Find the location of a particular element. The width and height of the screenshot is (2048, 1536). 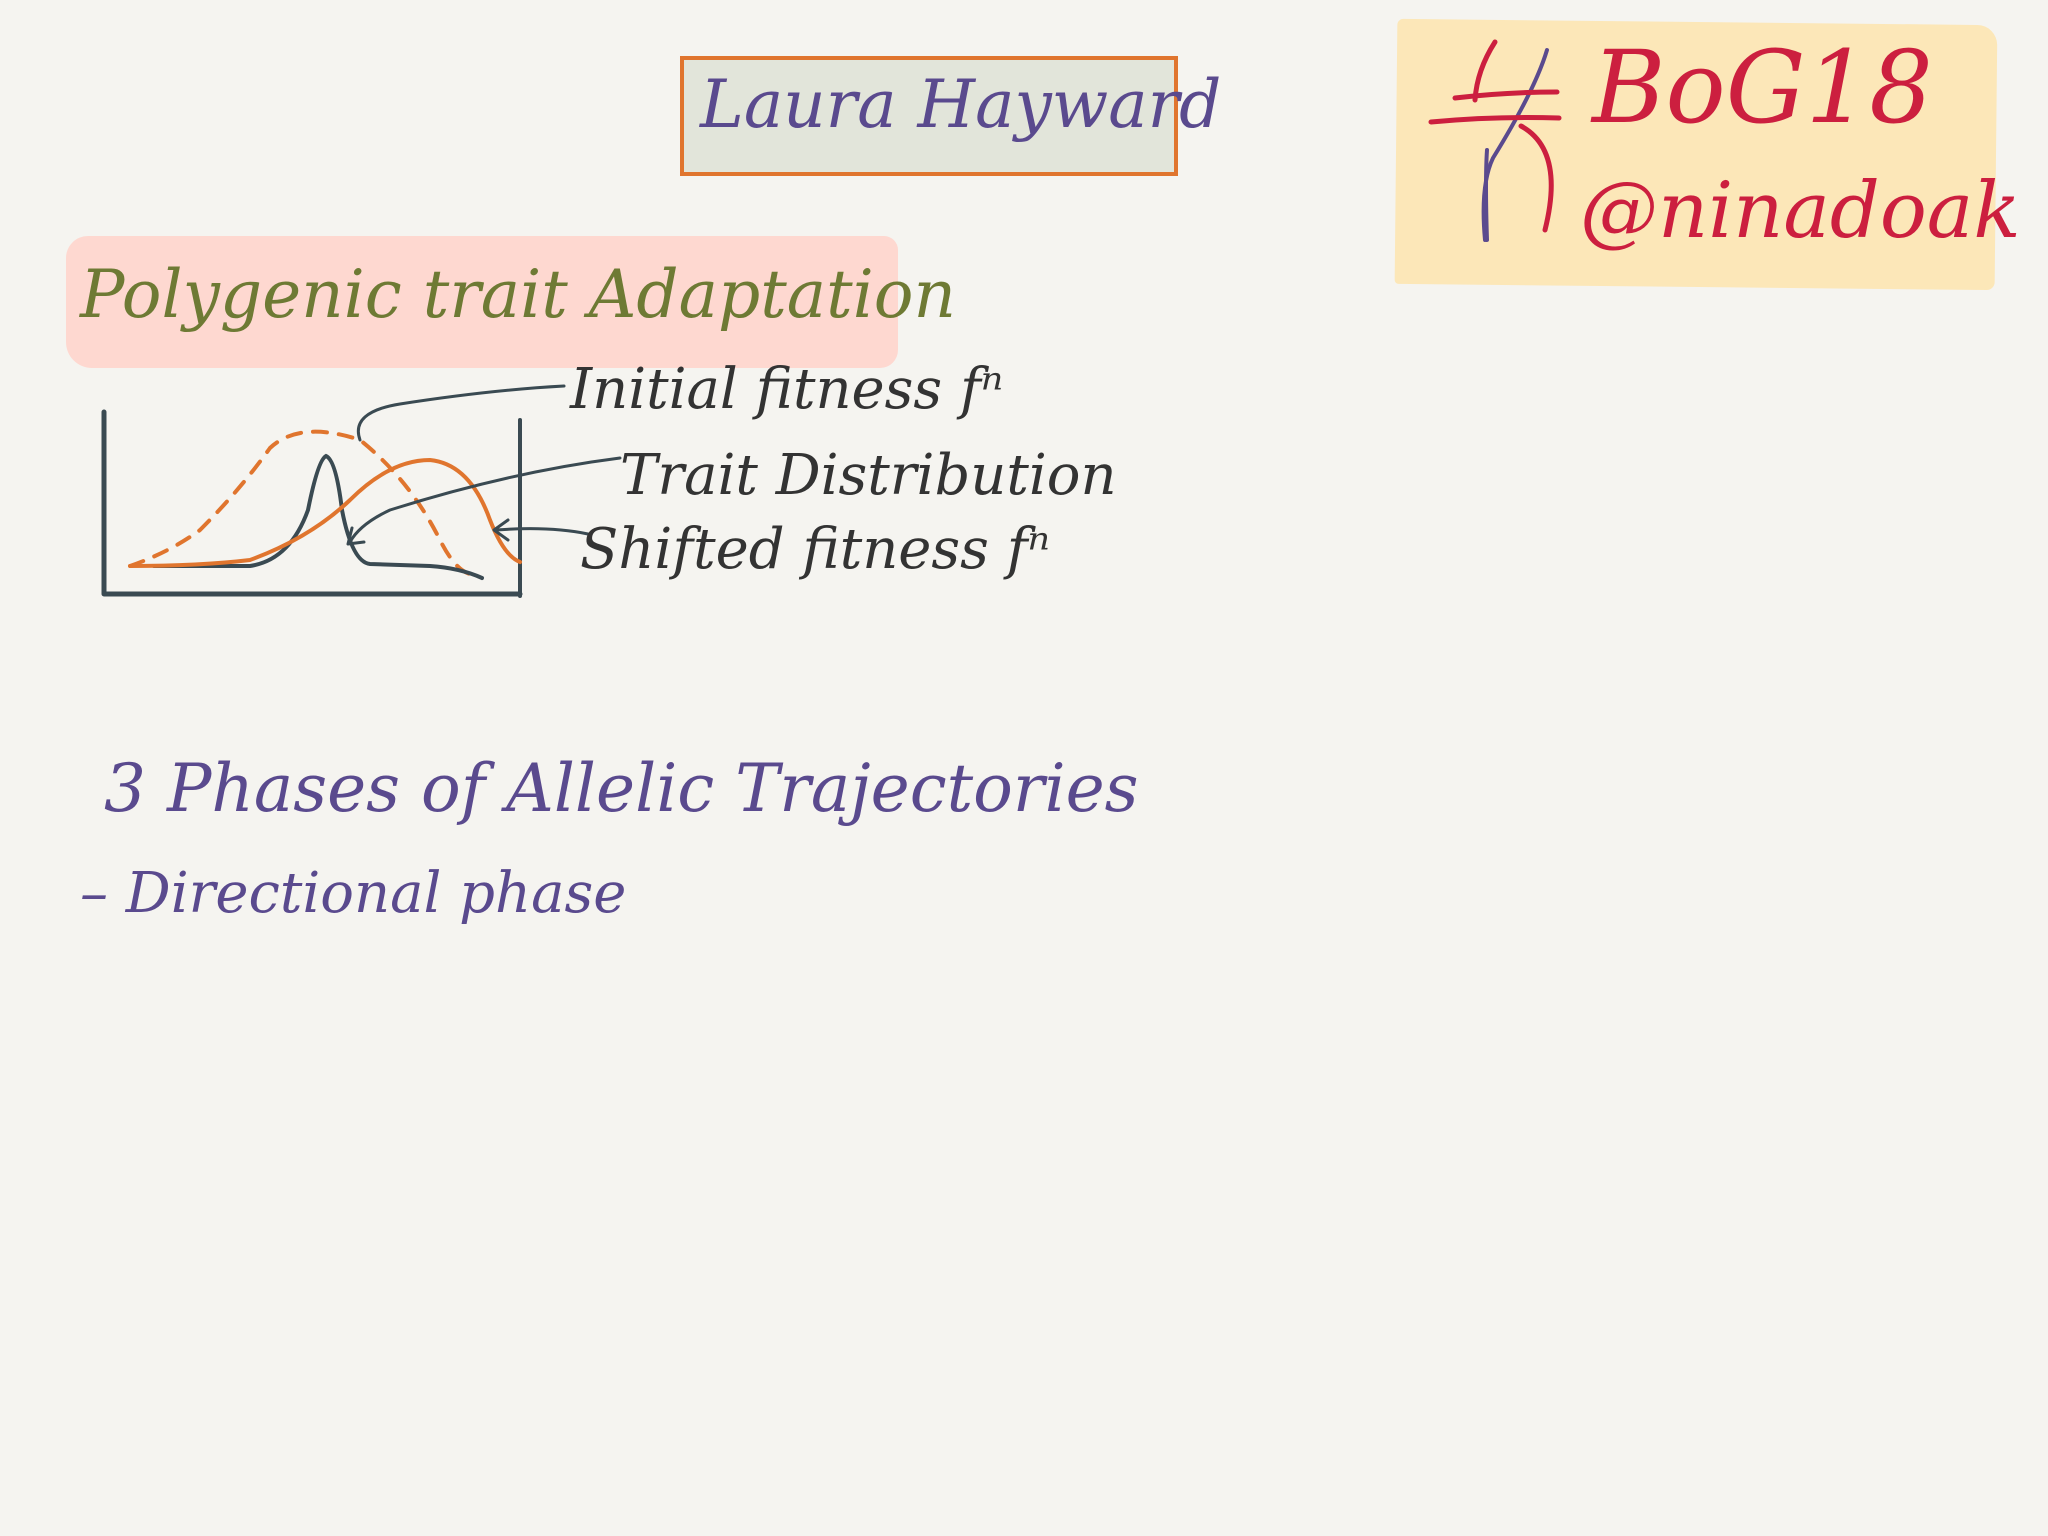

trait-distribution-curve is located at coordinates (318, 516).